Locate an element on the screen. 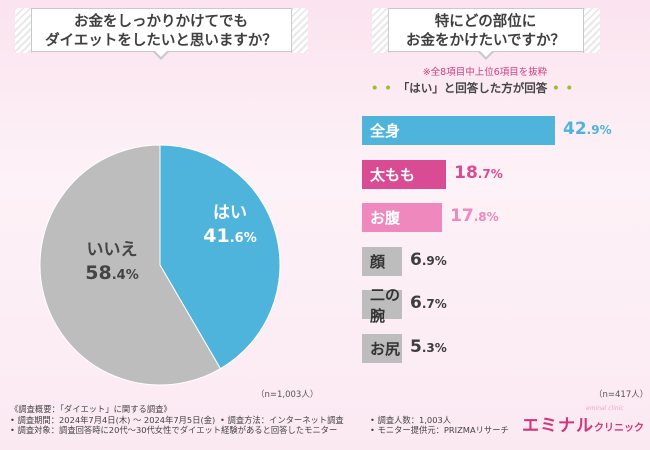 This screenshot has width=650, height=450. subheading-text: 「はい」と回答した方が回答 is located at coordinates (472, 88).